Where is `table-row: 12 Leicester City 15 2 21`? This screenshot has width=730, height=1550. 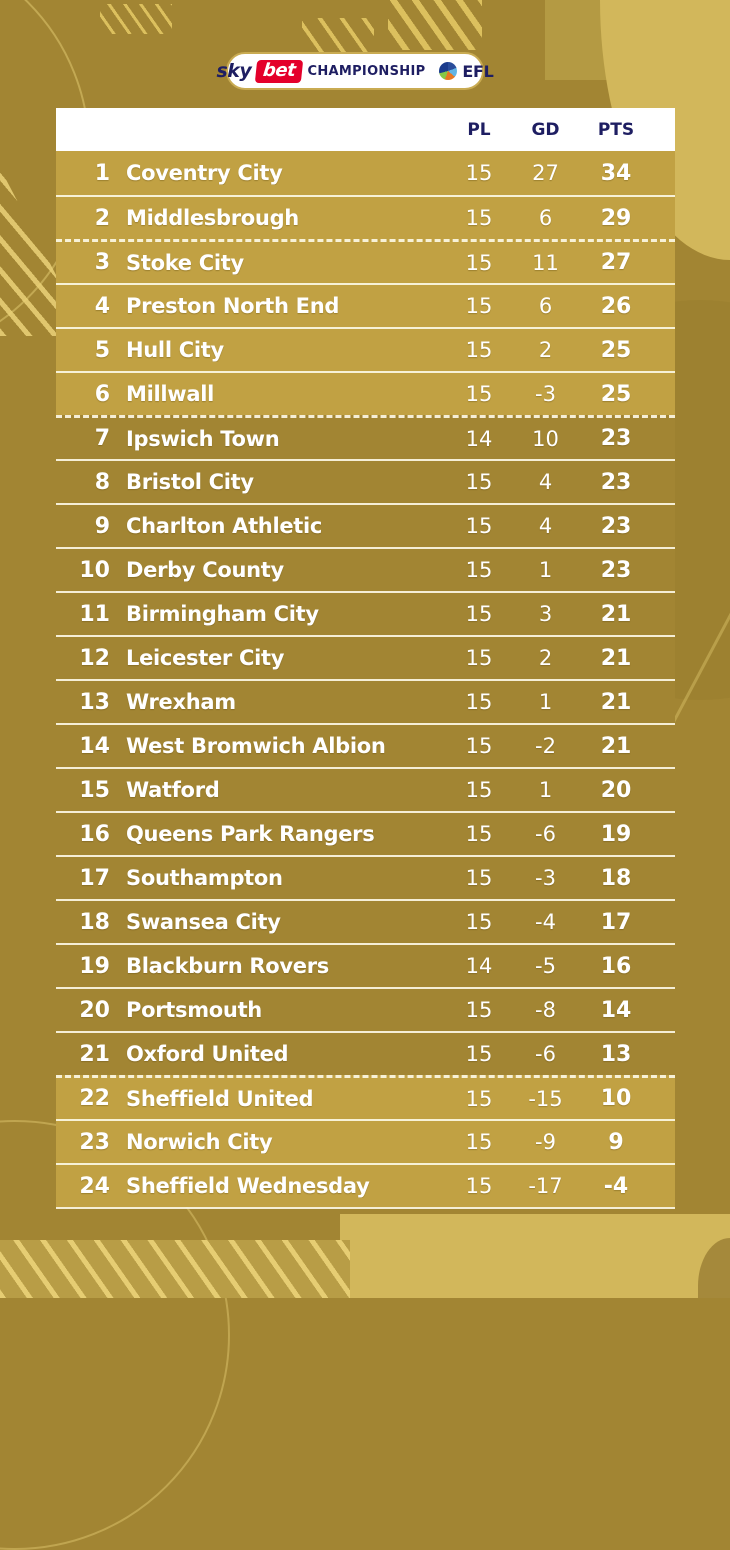
table-row: 12 Leicester City 15 2 21 is located at coordinates (365, 657).